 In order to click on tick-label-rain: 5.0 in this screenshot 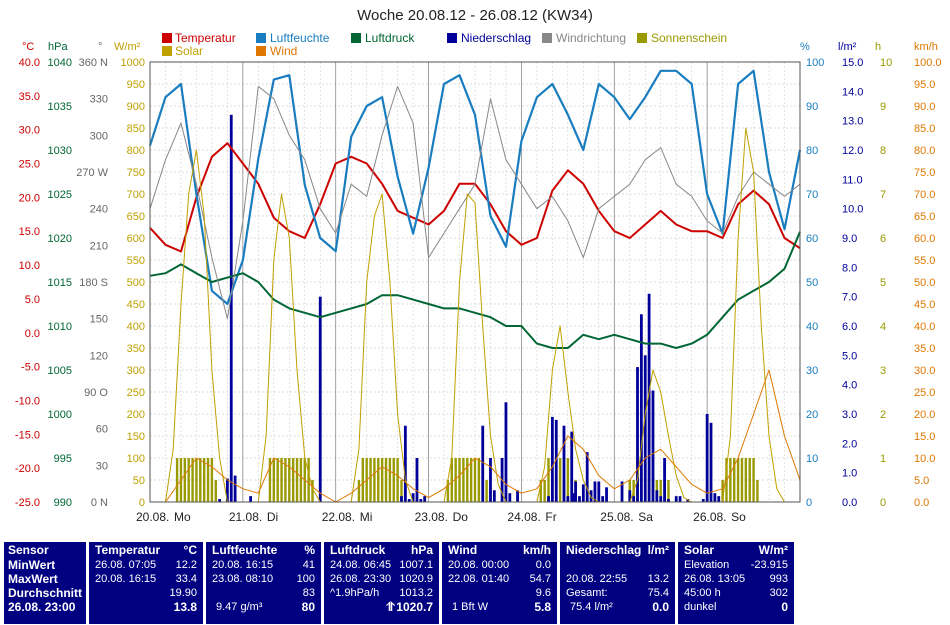, I will do `click(849, 356)`.